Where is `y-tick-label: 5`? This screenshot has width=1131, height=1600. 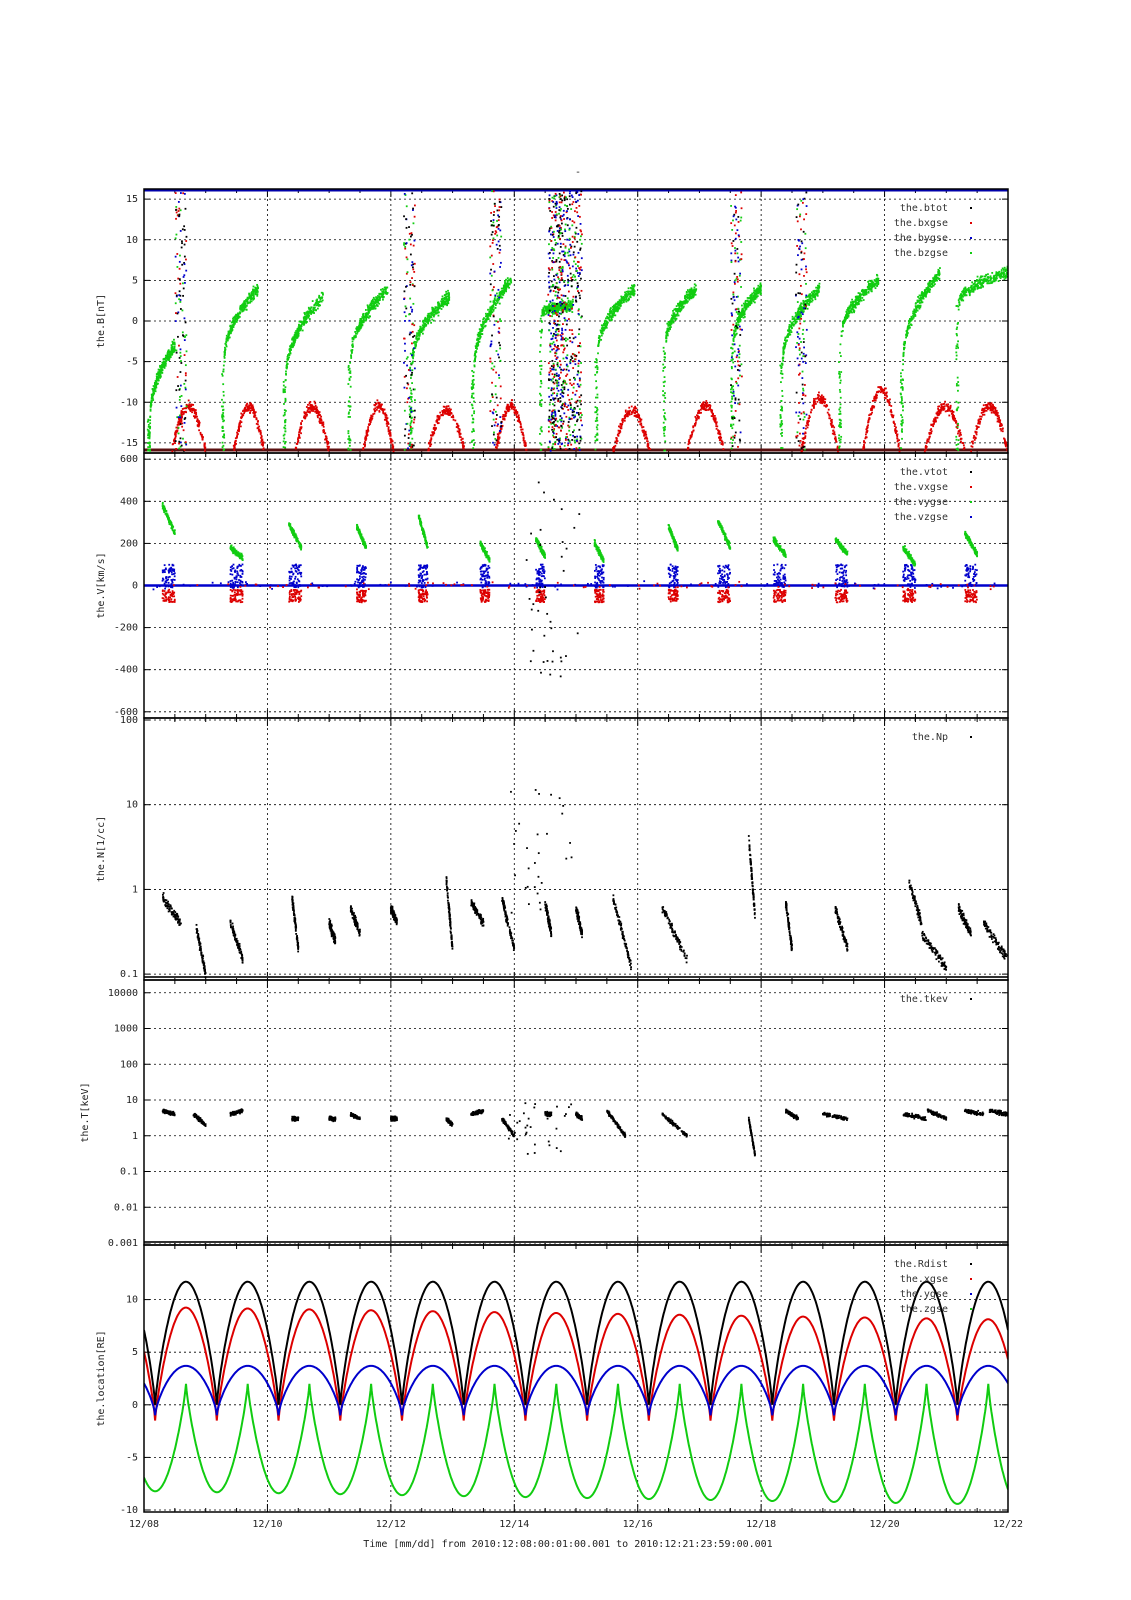 y-tick-label: 5 is located at coordinates (135, 280).